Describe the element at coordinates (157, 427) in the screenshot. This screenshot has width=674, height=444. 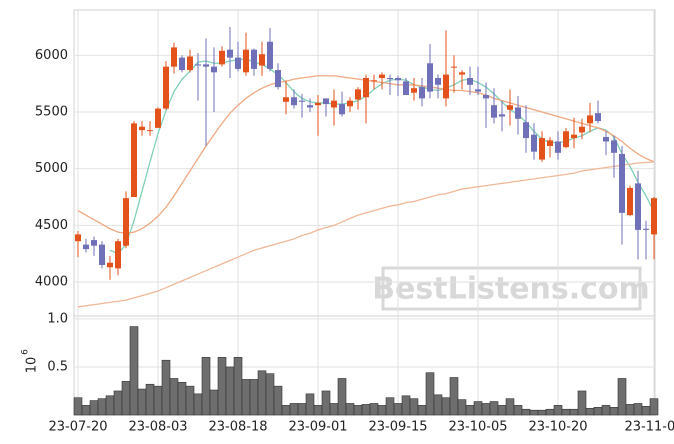
I see `x-tick-label: 23-08-03` at that location.